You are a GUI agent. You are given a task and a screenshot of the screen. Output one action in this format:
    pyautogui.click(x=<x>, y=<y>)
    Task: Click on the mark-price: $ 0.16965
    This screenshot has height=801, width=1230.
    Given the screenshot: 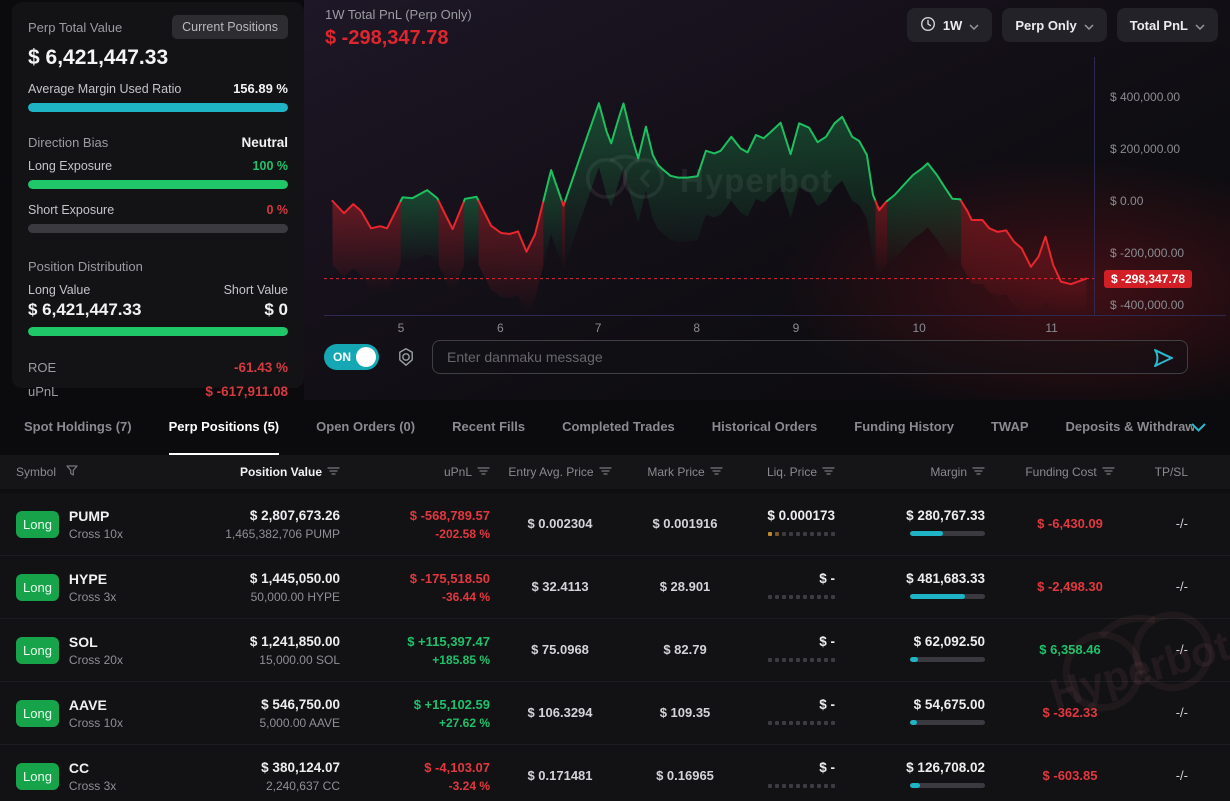 What is the action you would take?
    pyautogui.click(x=685, y=775)
    